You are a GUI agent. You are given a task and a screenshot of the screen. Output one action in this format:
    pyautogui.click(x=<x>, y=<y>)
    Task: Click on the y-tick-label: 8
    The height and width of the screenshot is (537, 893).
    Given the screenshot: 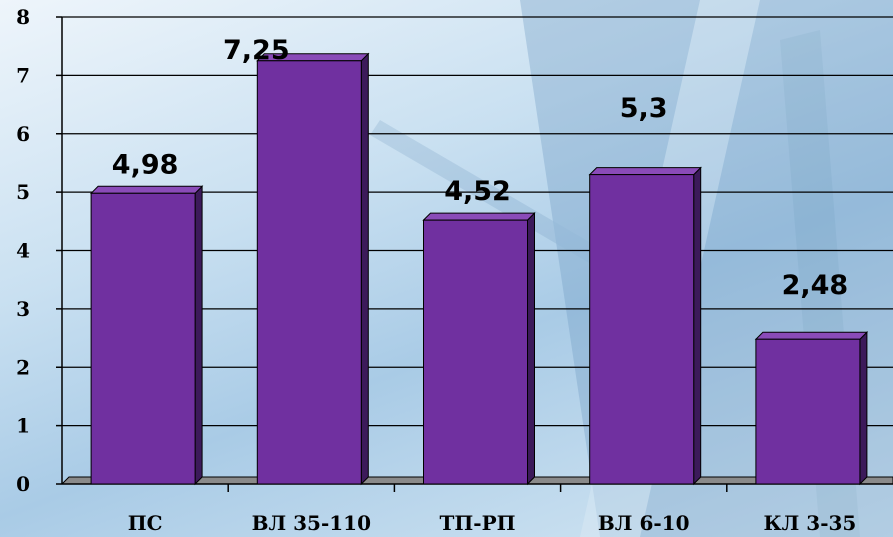 What is the action you would take?
    pyautogui.click(x=23, y=17)
    